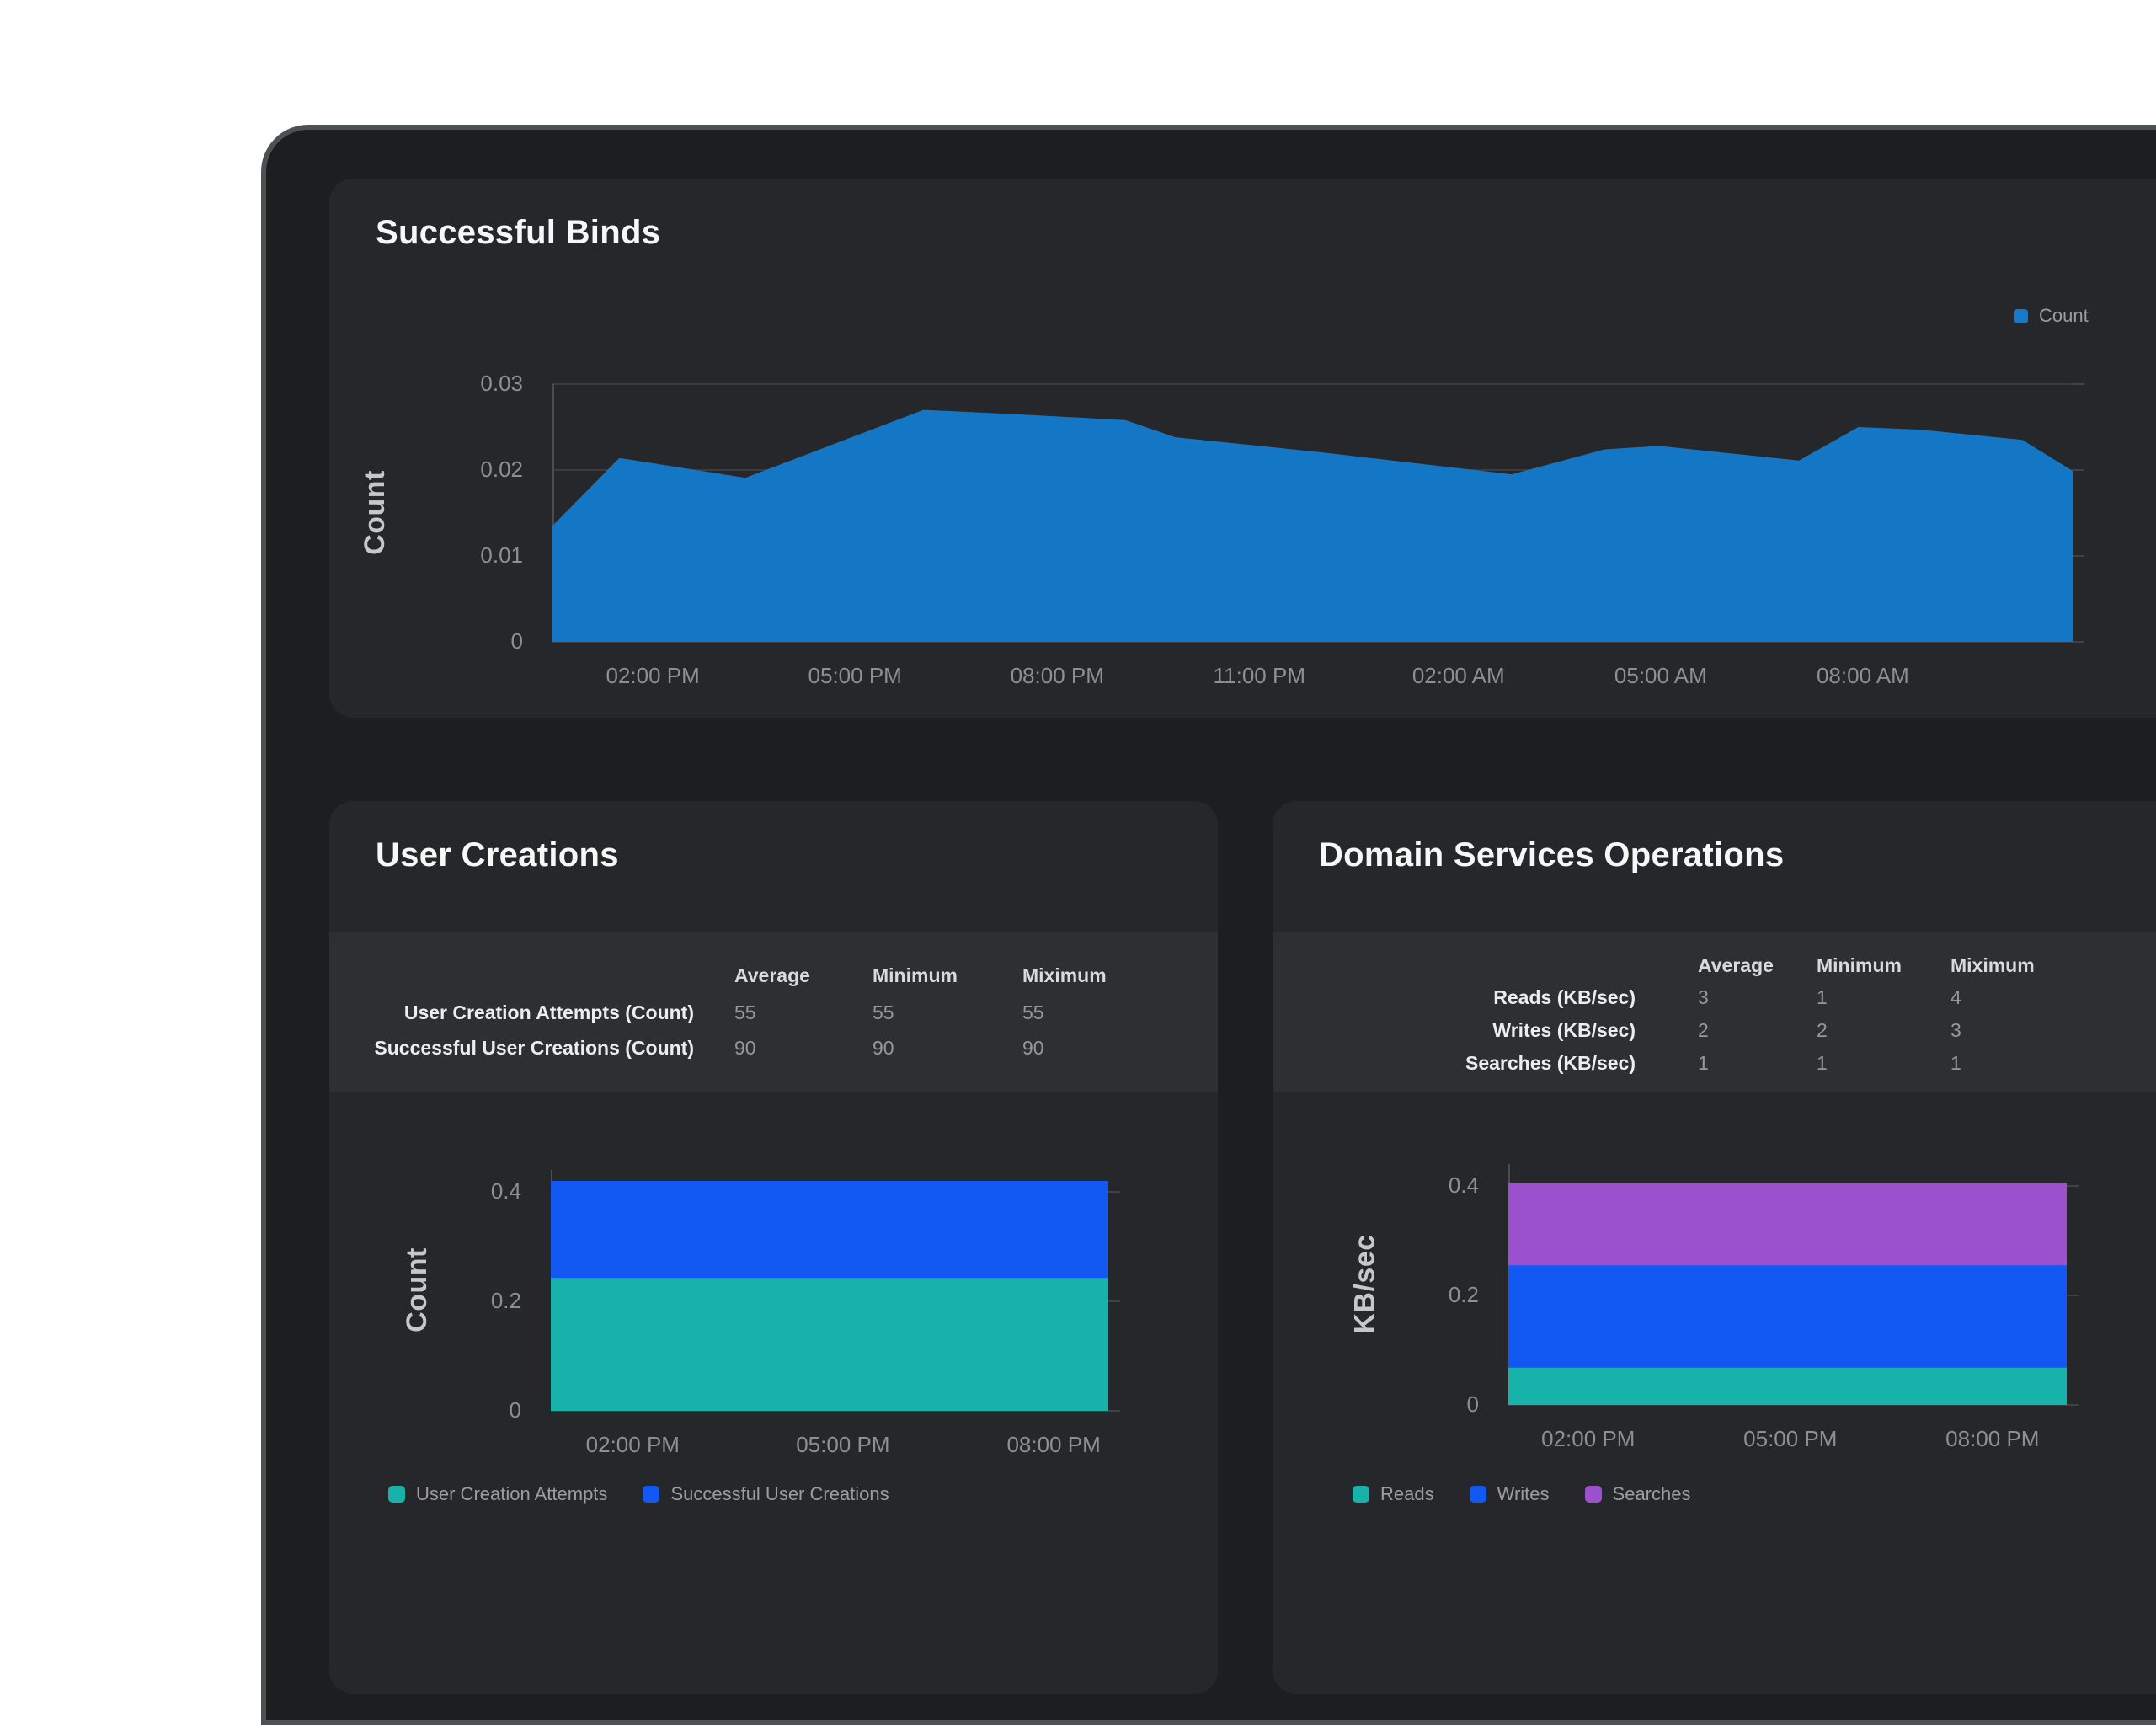 The image size is (2156, 1725). What do you see at coordinates (1550, 1063) in the screenshot?
I see `row-label: Searches (KB/sec)` at bounding box center [1550, 1063].